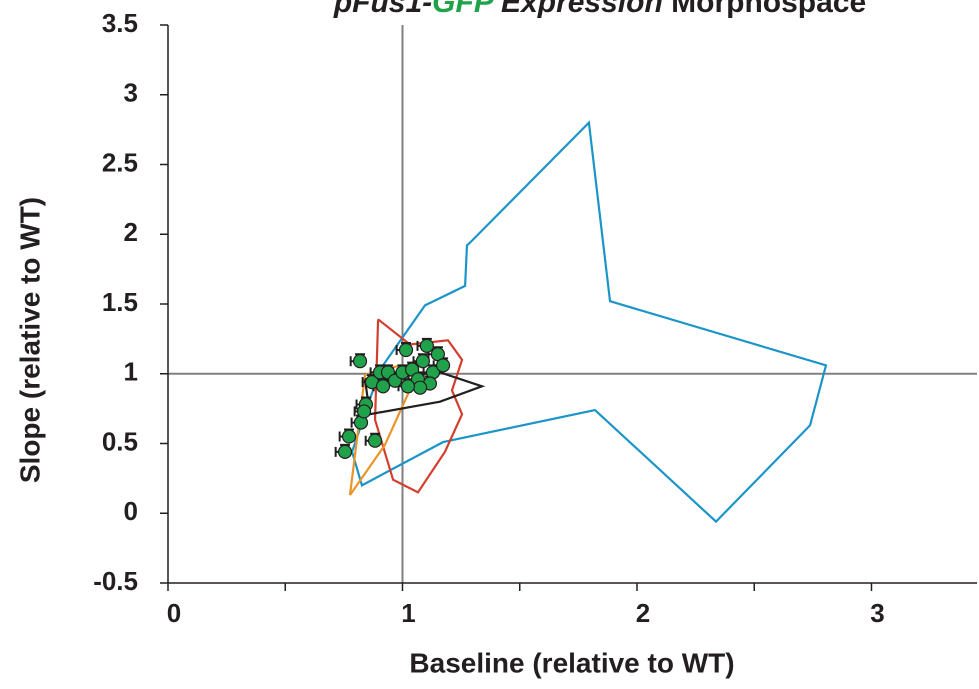 This screenshot has height=689, width=979. Describe the element at coordinates (408, 613) in the screenshot. I see `x-tick-label: 1` at that location.